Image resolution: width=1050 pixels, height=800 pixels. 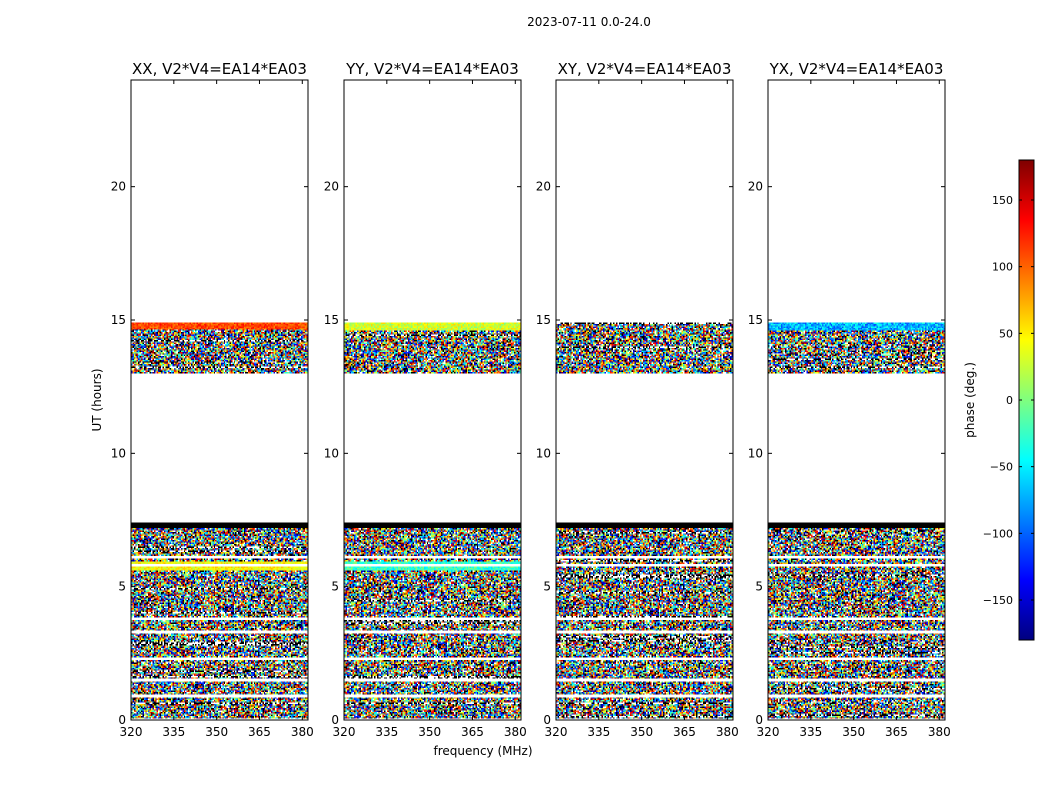 What do you see at coordinates (1006, 333) in the screenshot?
I see `colorbar-tick-label: 50` at bounding box center [1006, 333].